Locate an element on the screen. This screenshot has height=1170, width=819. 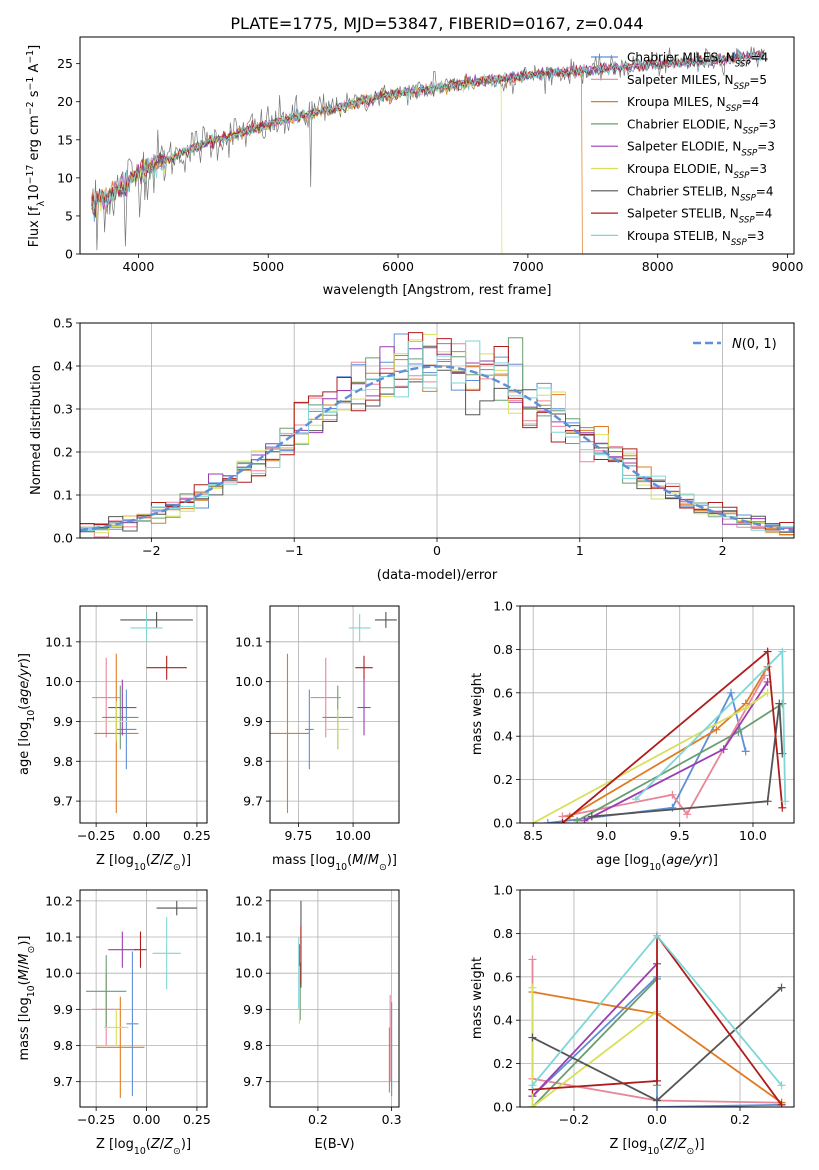
x-tick-label: 9.5 is located at coordinates (680, 835).